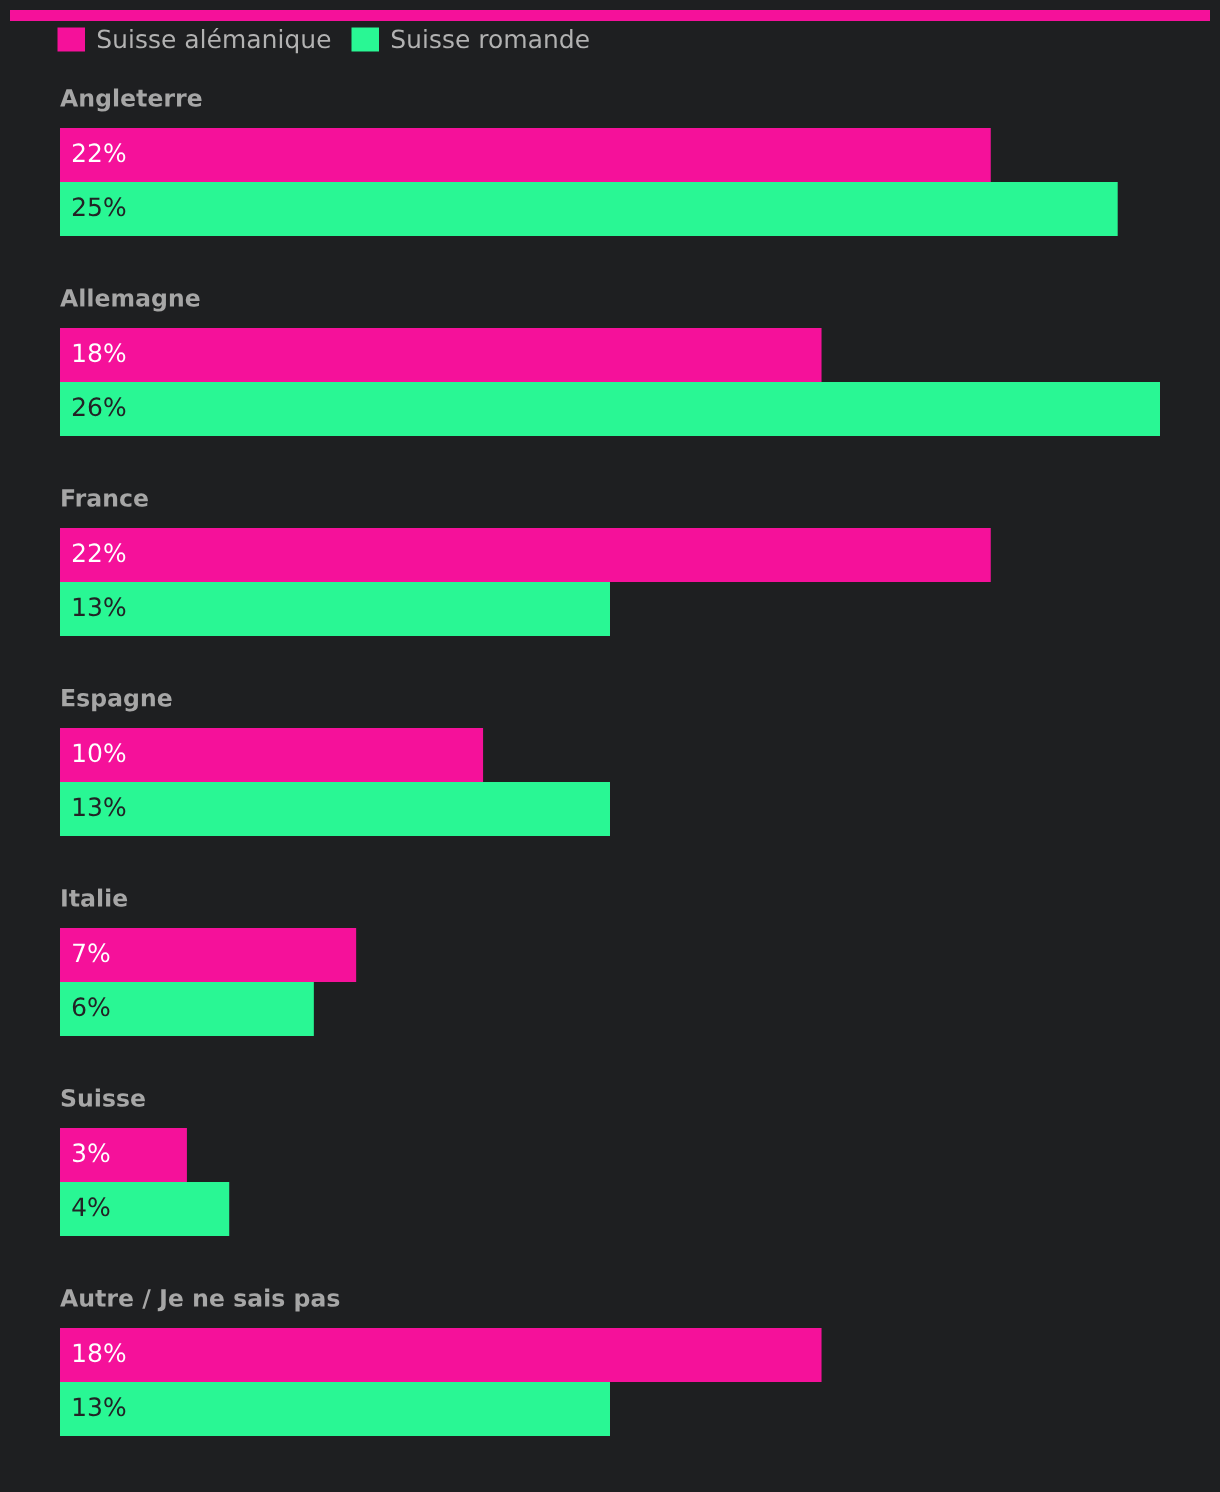  I want to click on y-tick-label: Italie, so click(95, 897).